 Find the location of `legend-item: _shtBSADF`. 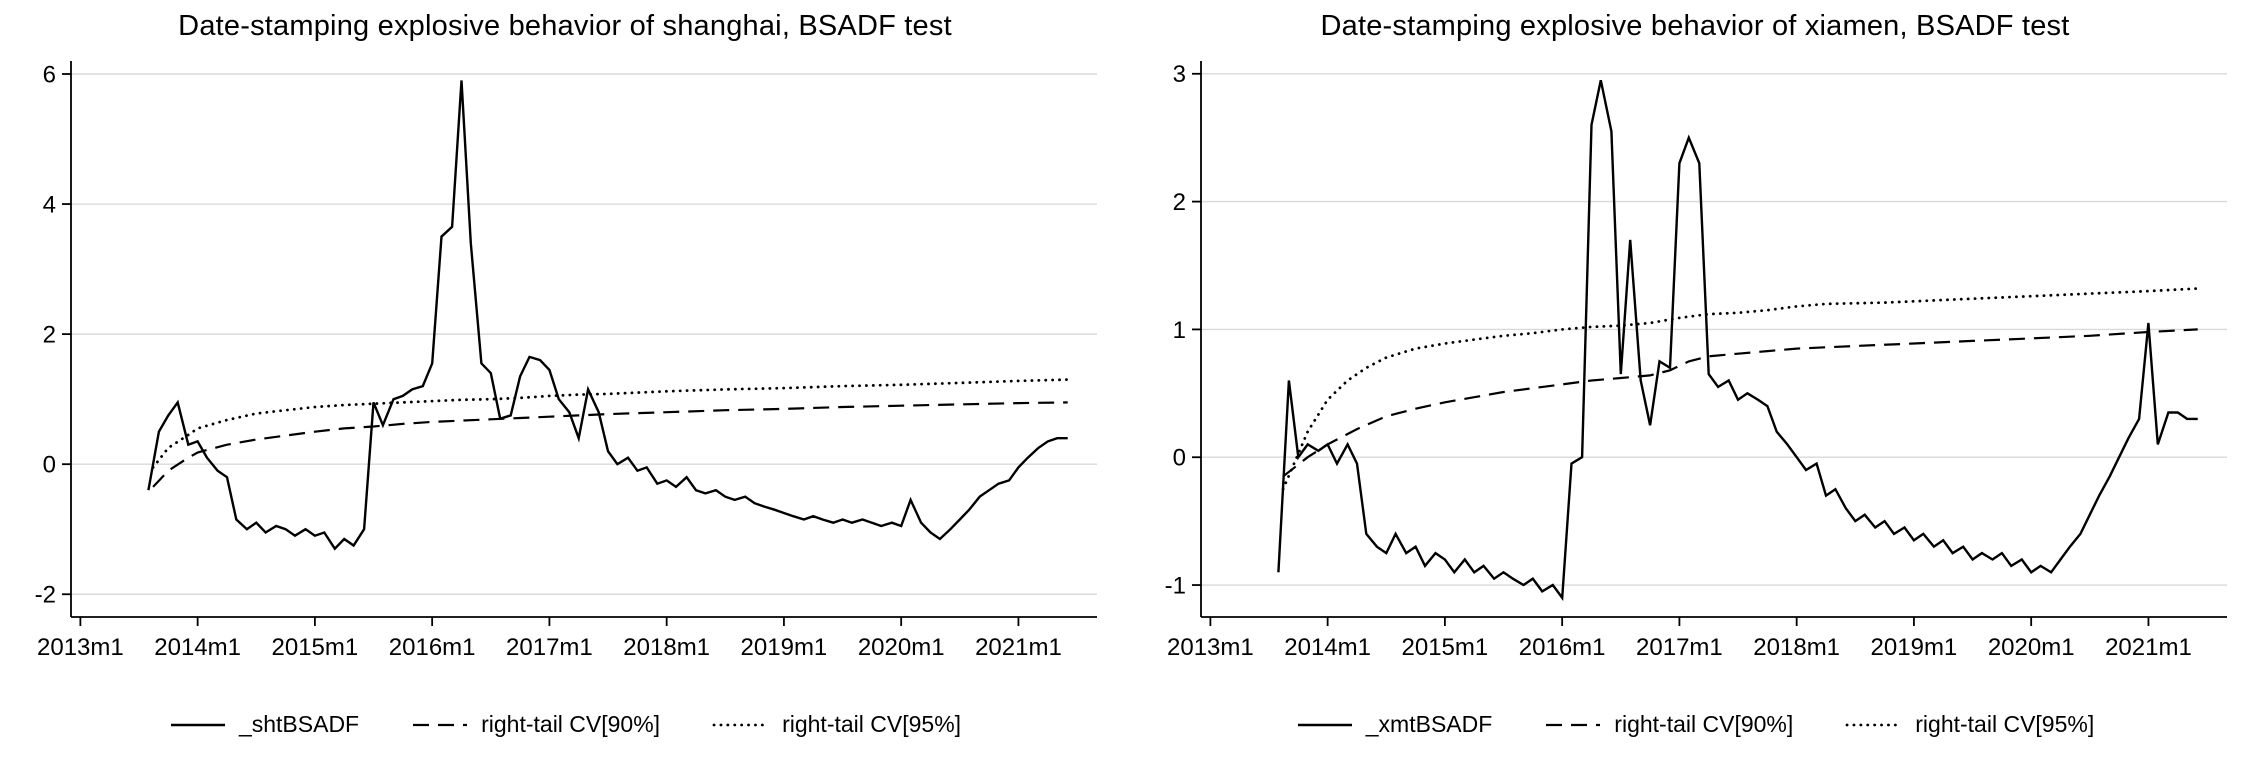

legend-item: _shtBSADF is located at coordinates (264, 724).